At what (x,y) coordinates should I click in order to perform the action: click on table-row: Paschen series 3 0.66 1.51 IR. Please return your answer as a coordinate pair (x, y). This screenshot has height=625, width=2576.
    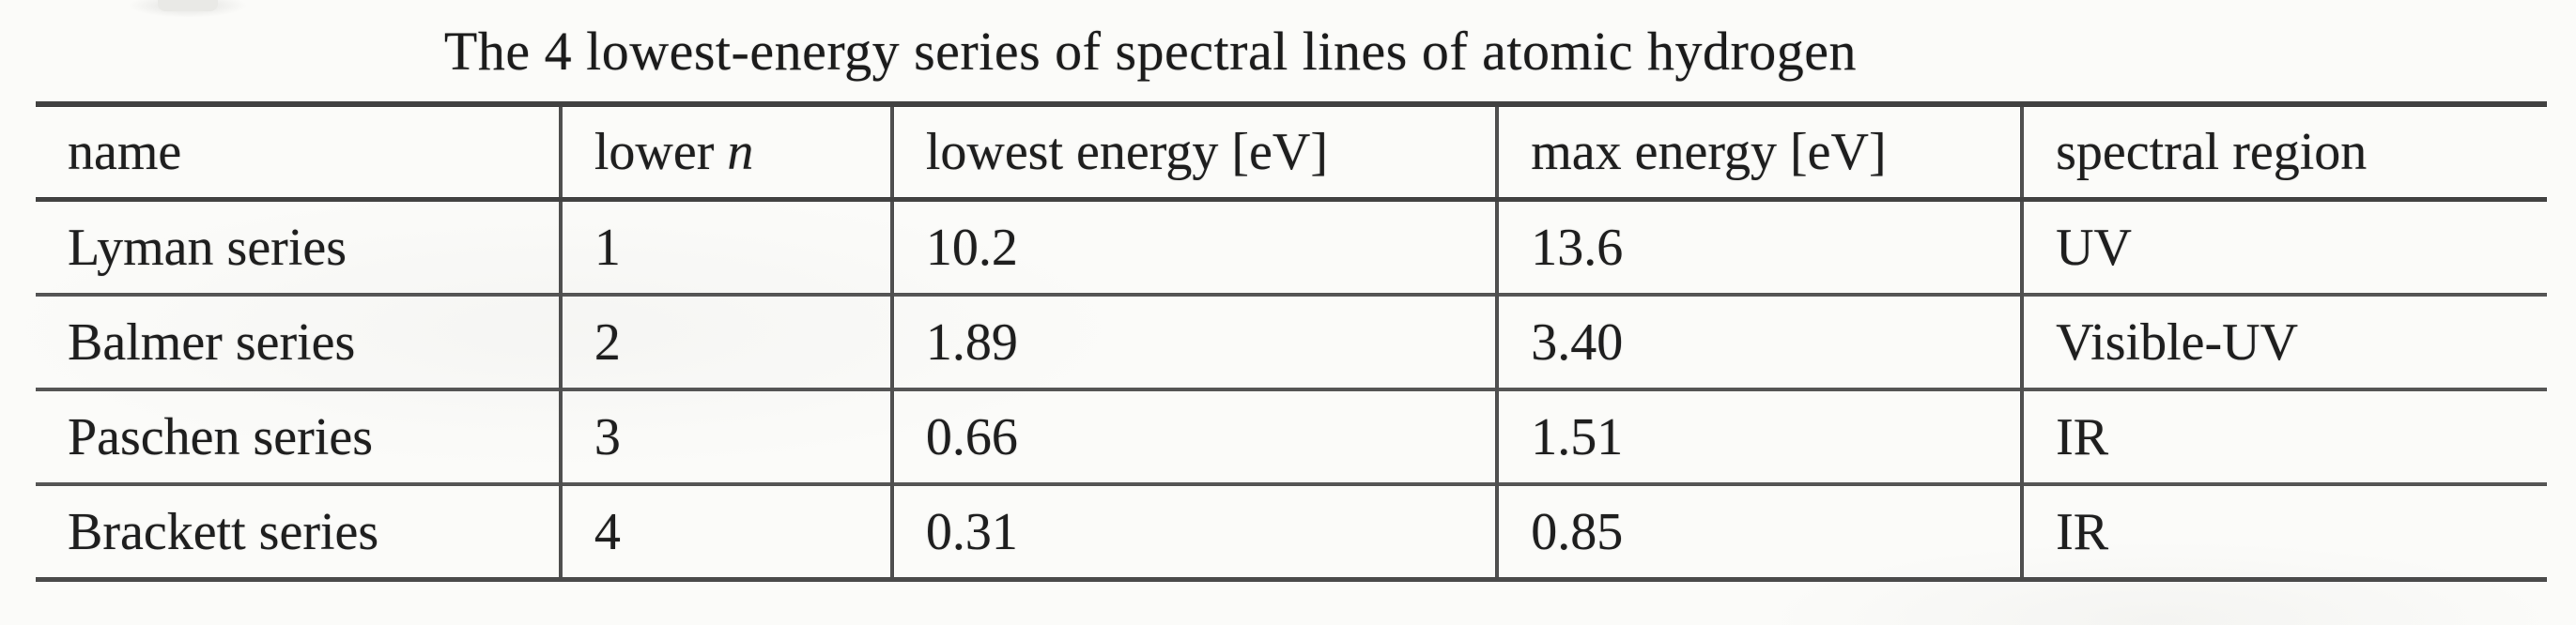
    Looking at the image, I should click on (1291, 436).